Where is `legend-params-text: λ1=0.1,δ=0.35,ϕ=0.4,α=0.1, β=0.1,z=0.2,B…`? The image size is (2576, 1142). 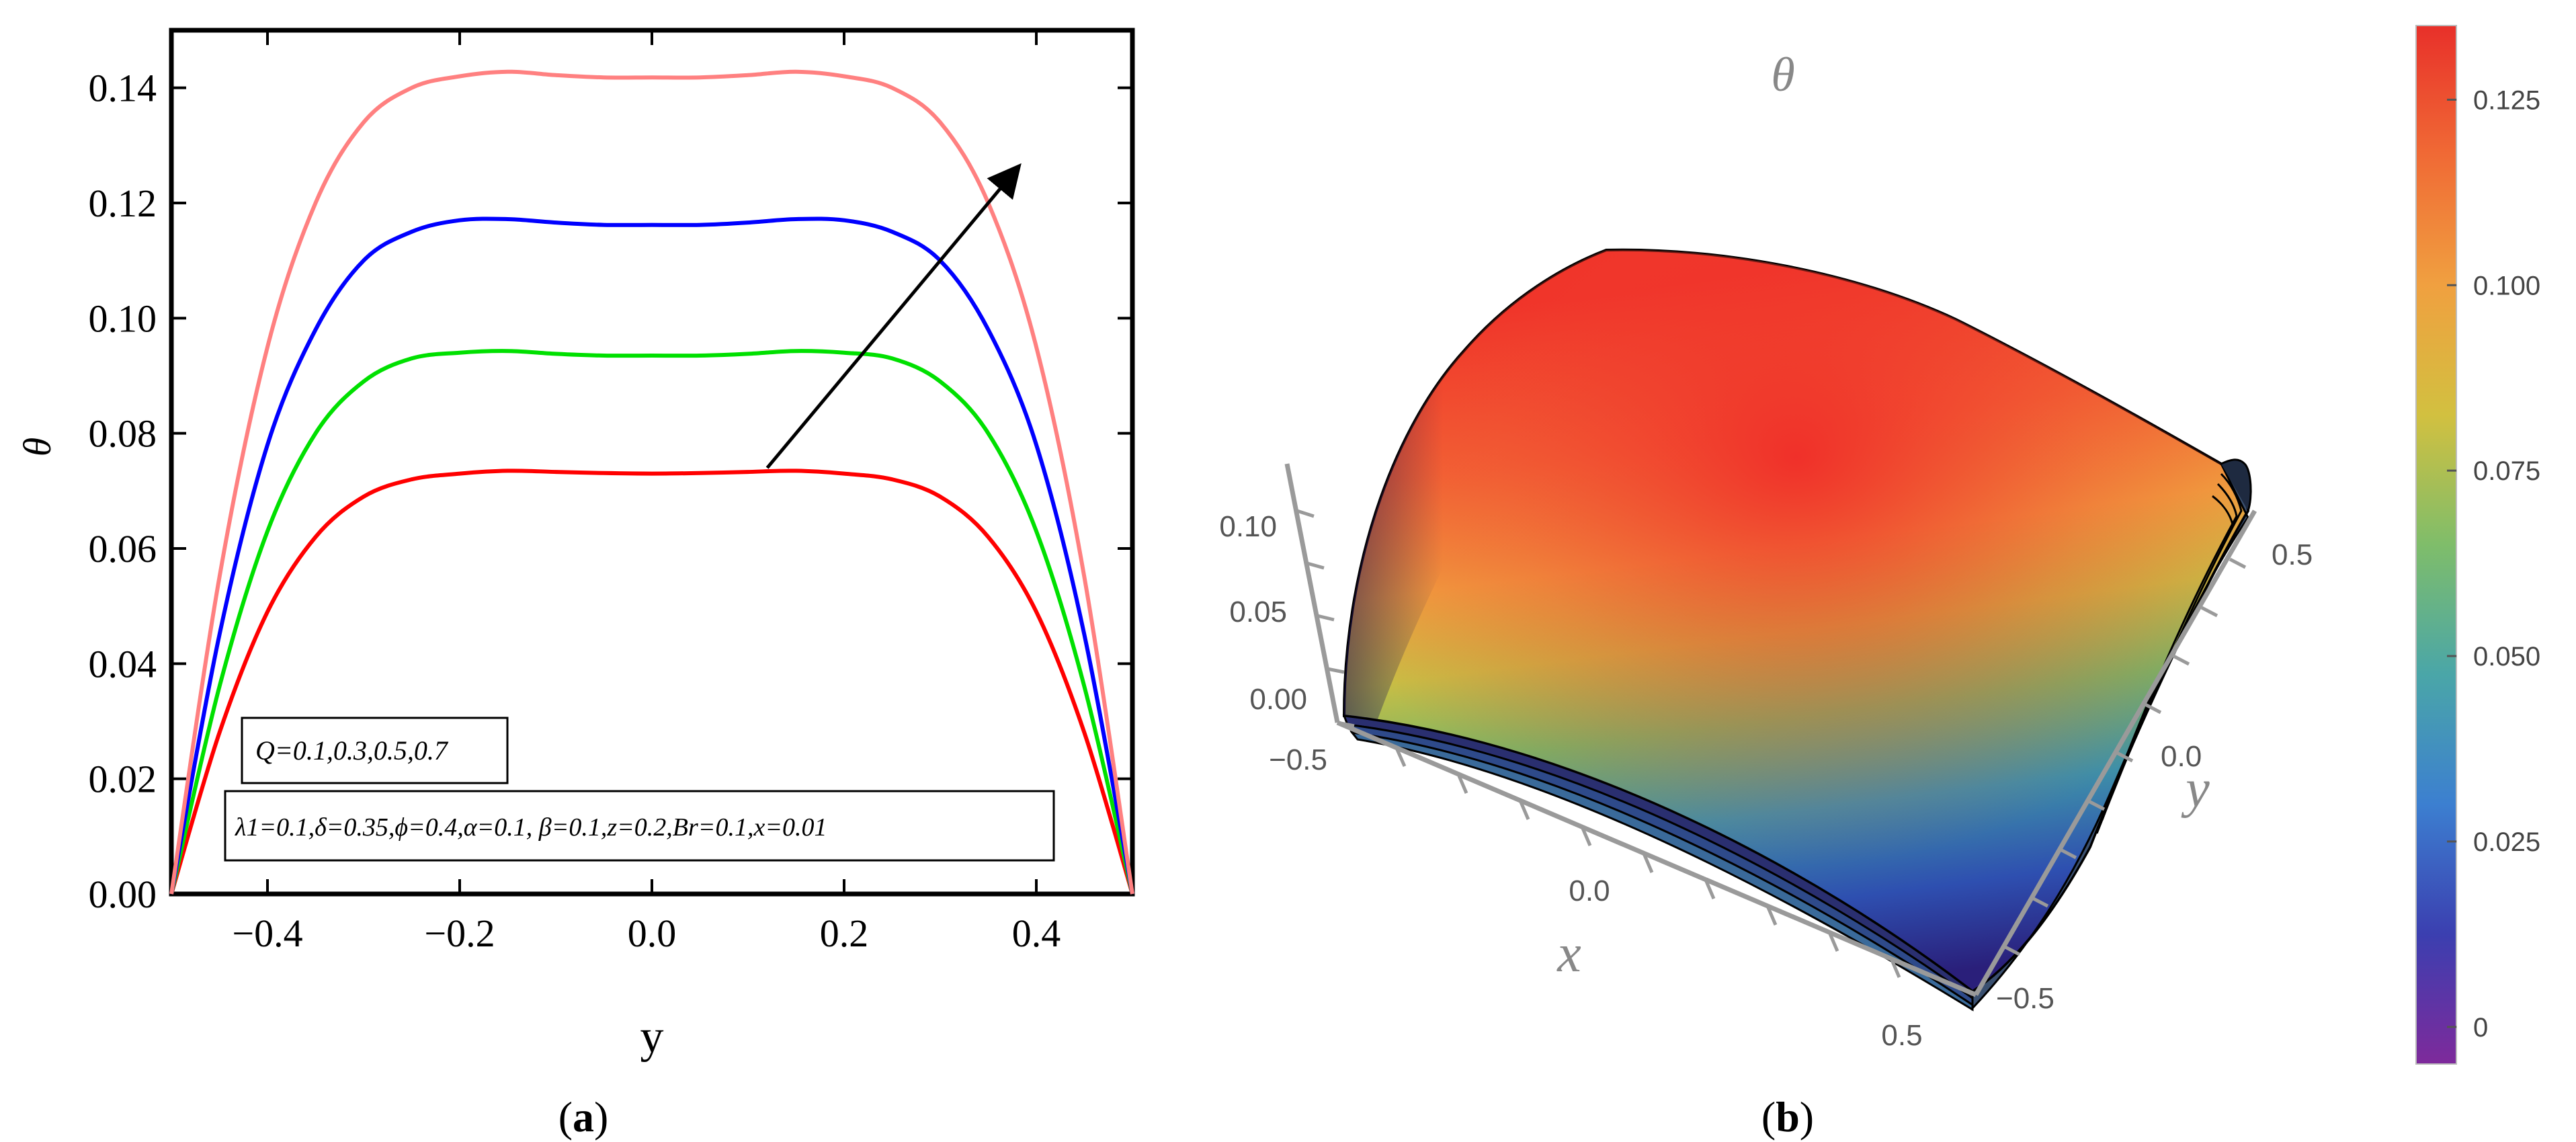
legend-params-text: λ1=0.1,δ=0.35,ϕ=0.4,α=0.1, β=0.1,z=0.2,B… is located at coordinates (531, 827).